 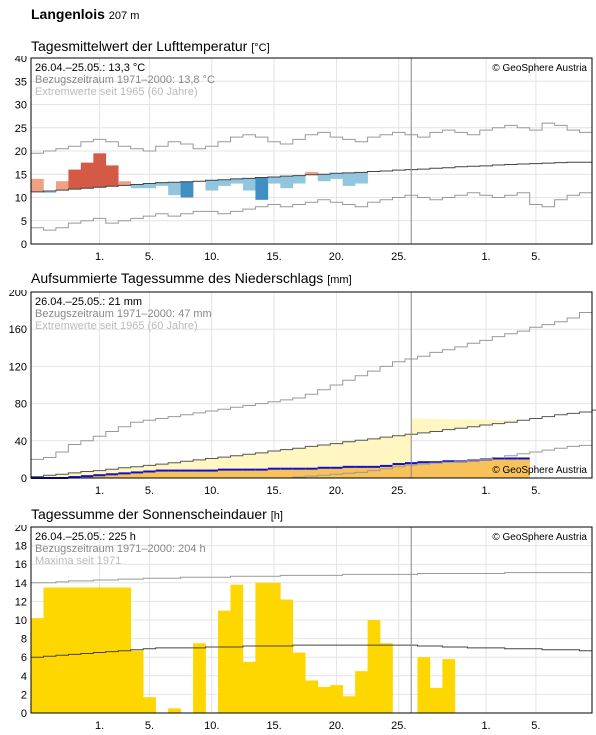 I want to click on y-tick-label: 8, so click(x=24, y=640).